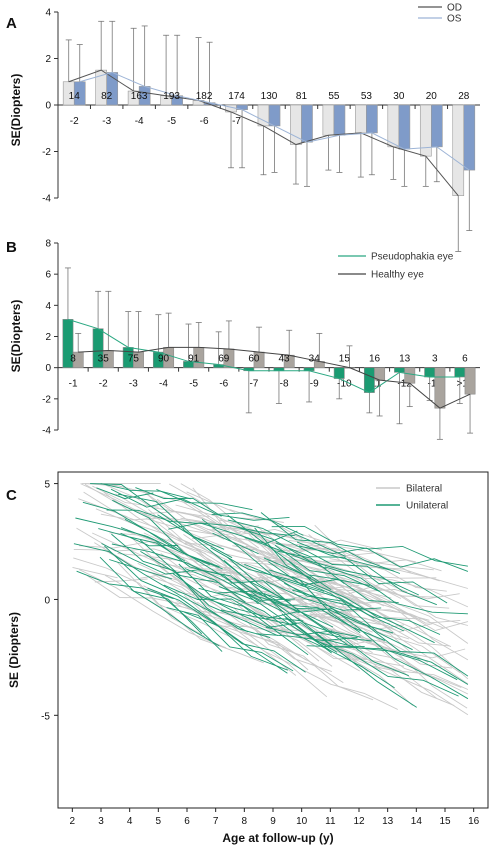 This screenshot has width=497, height=849. What do you see at coordinates (284, 384) in the screenshot?
I see `category-label: -8` at bounding box center [284, 384].